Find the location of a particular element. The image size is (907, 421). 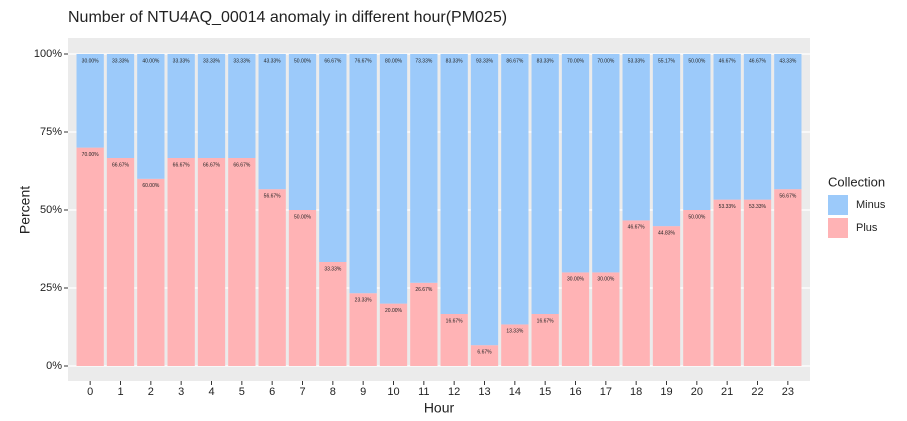

x-tick-label: 5 is located at coordinates (242, 392).